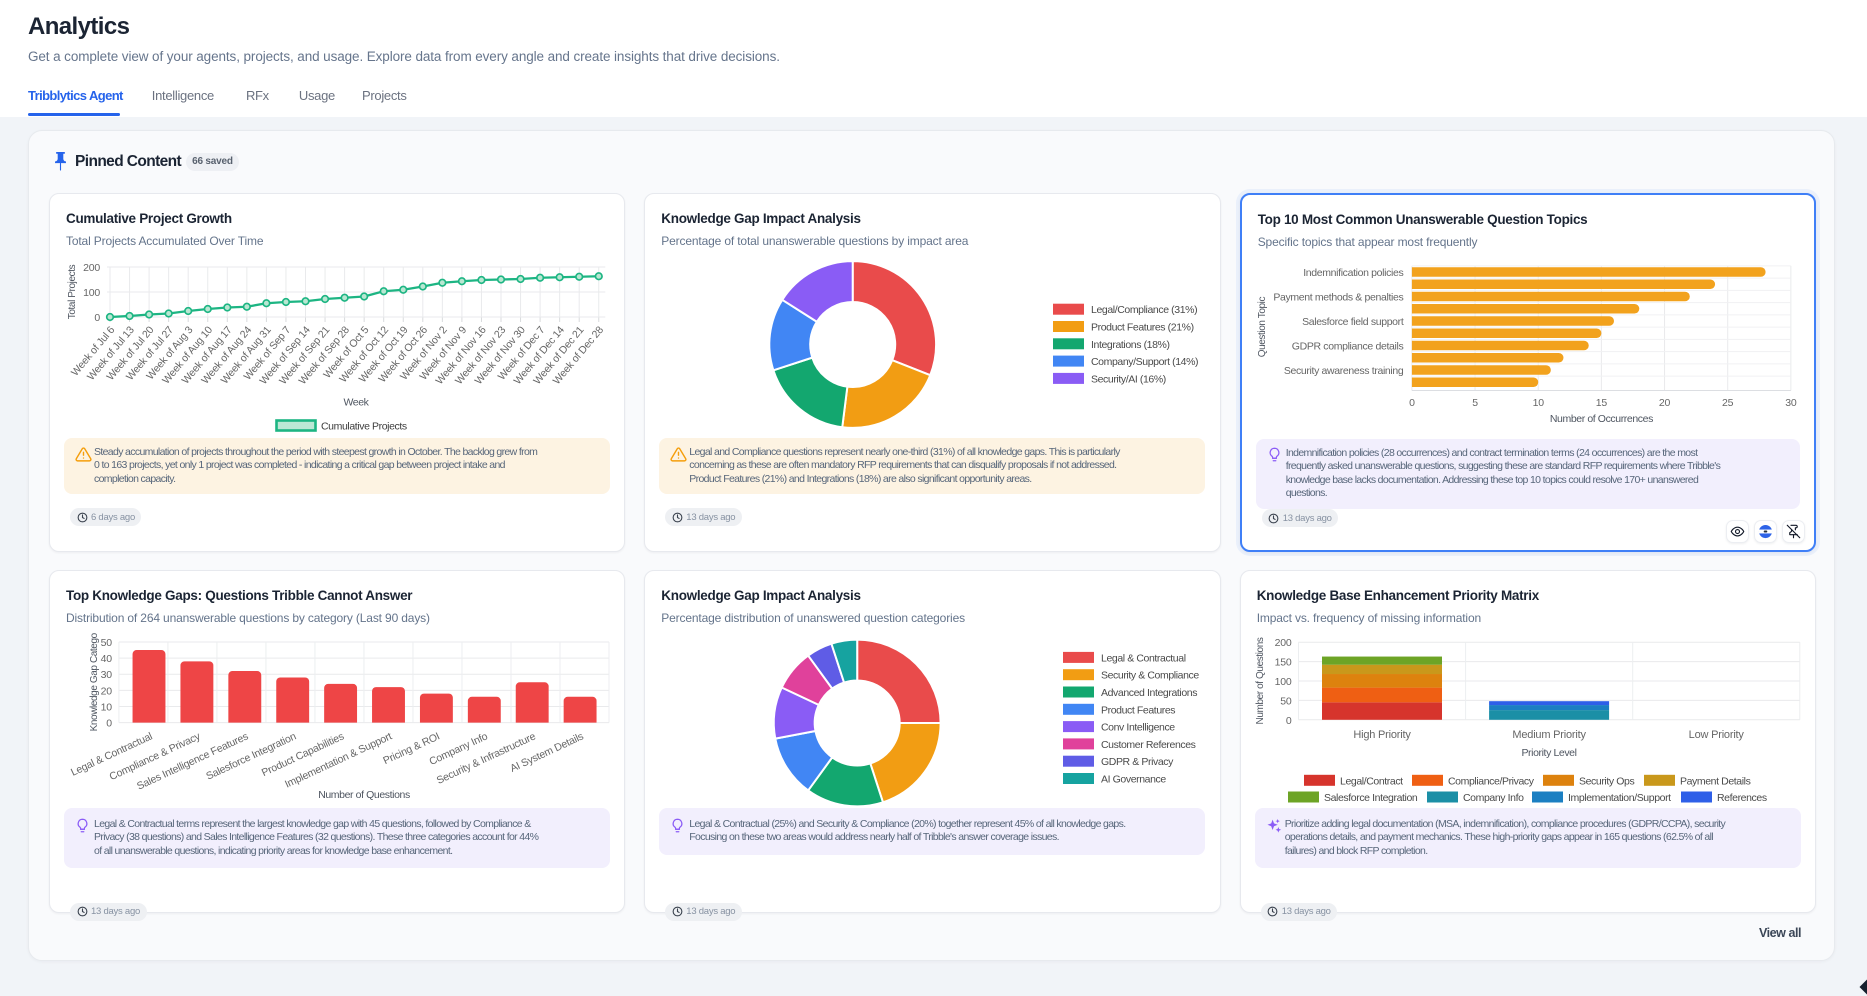  What do you see at coordinates (1143, 658) in the screenshot?
I see `svg-text: Legal & Contractual` at bounding box center [1143, 658].